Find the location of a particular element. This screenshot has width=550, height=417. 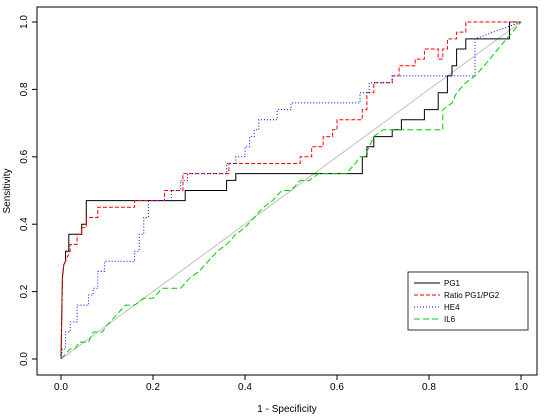

x-tick-label: 0.8 is located at coordinates (429, 387).